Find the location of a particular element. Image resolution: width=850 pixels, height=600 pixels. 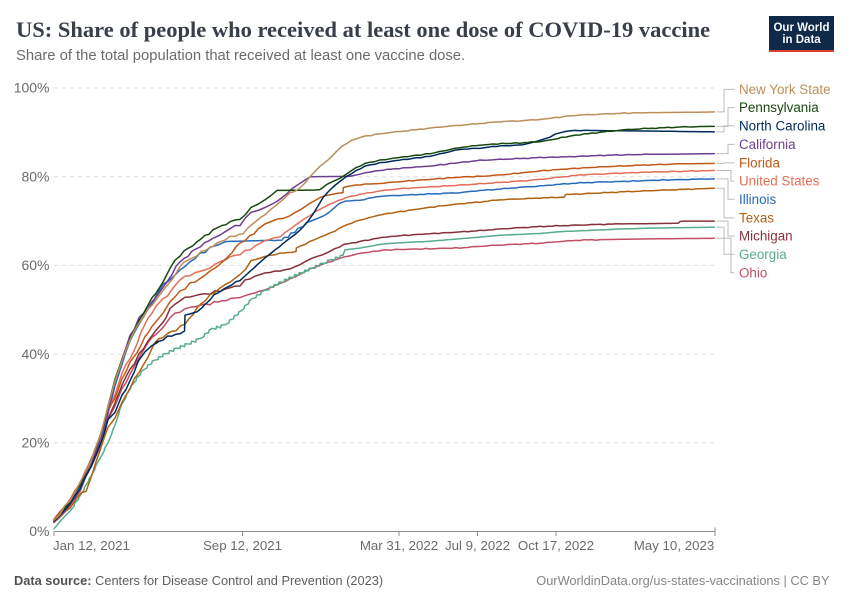

svg-text: 20% is located at coordinates (35, 443).